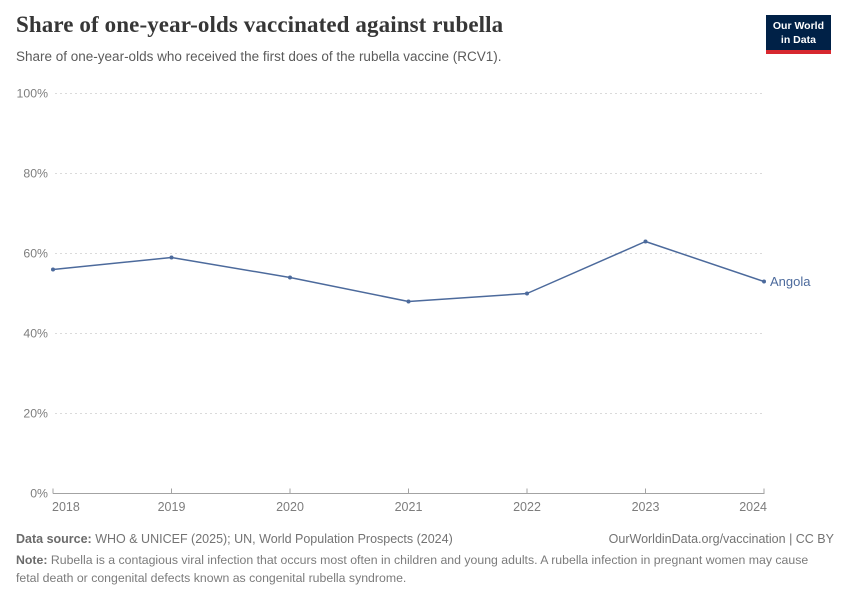  I want to click on data-source-label: Data source:, so click(54, 539).